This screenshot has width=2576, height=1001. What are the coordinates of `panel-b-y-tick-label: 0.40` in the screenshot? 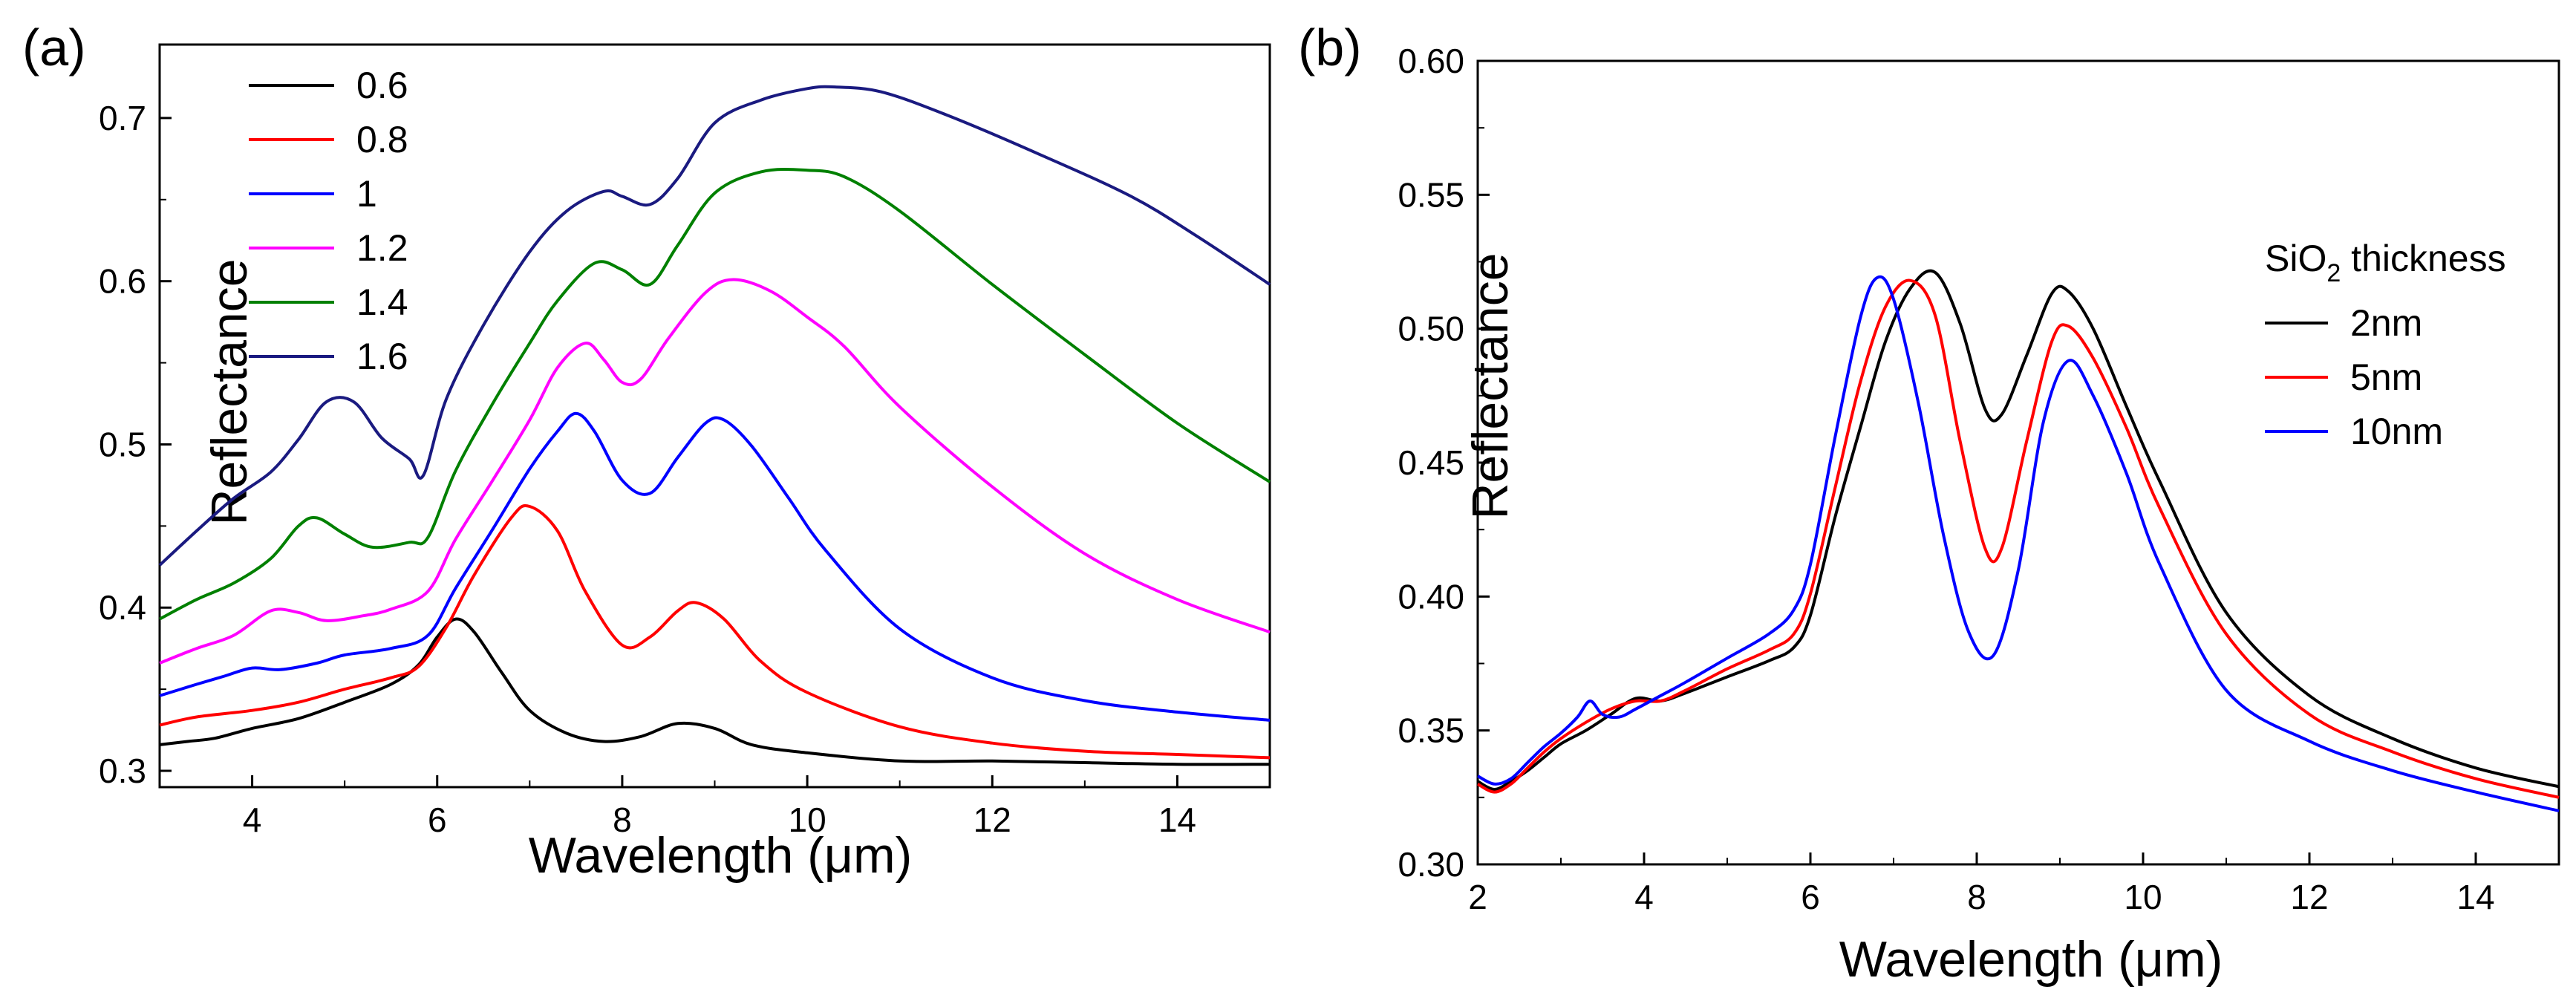 It's located at (1431, 596).